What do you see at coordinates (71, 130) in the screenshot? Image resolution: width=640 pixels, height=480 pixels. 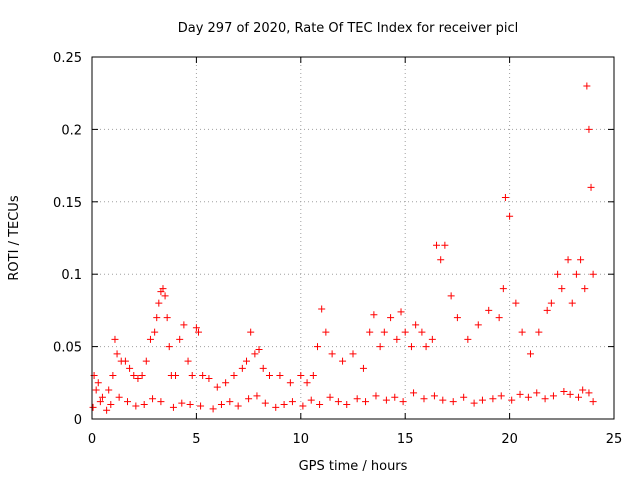 I see `y-tick-label: 0.2` at bounding box center [71, 130].